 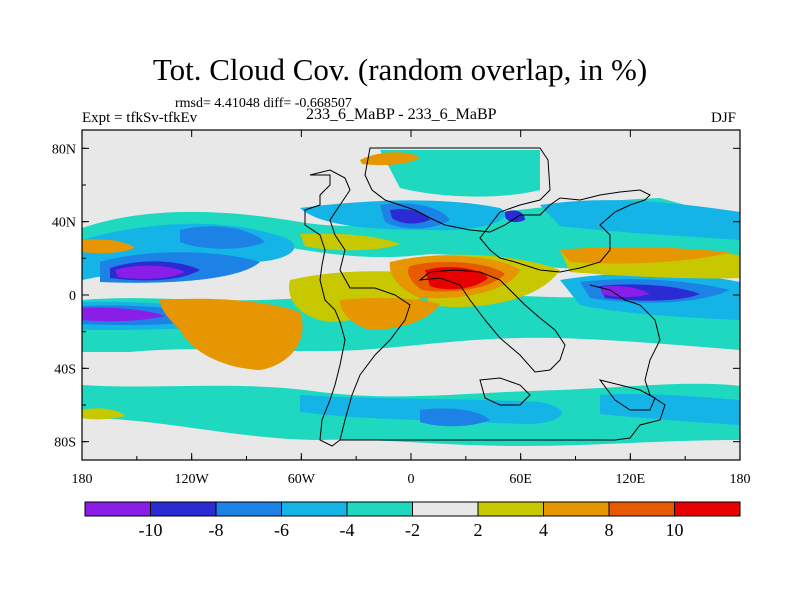 What do you see at coordinates (151, 530) in the screenshot?
I see `colorbar-label: -10` at bounding box center [151, 530].